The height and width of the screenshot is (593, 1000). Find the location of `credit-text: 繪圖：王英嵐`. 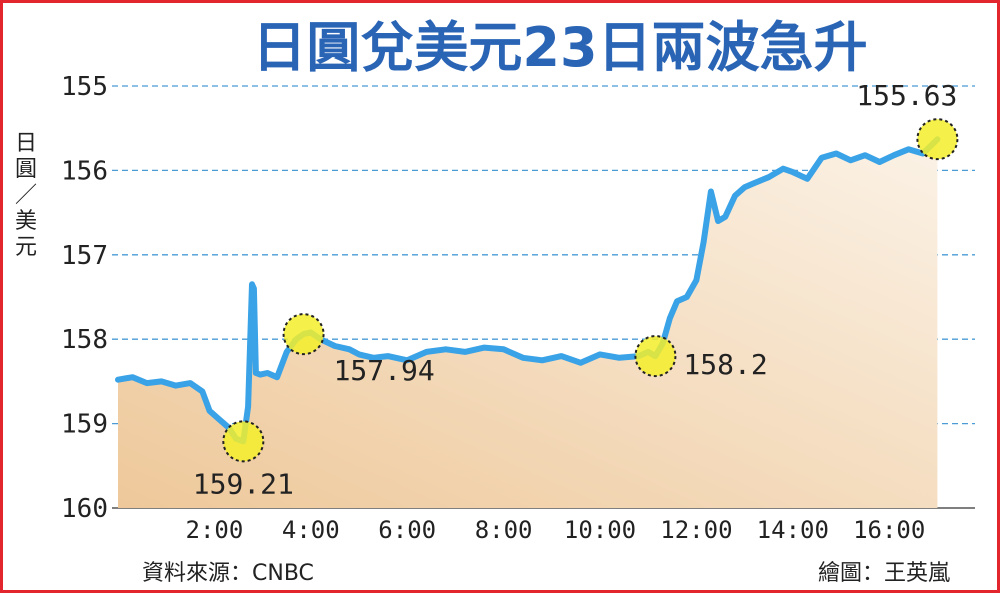

credit-text: 繪圖：王英嵐 is located at coordinates (884, 573).